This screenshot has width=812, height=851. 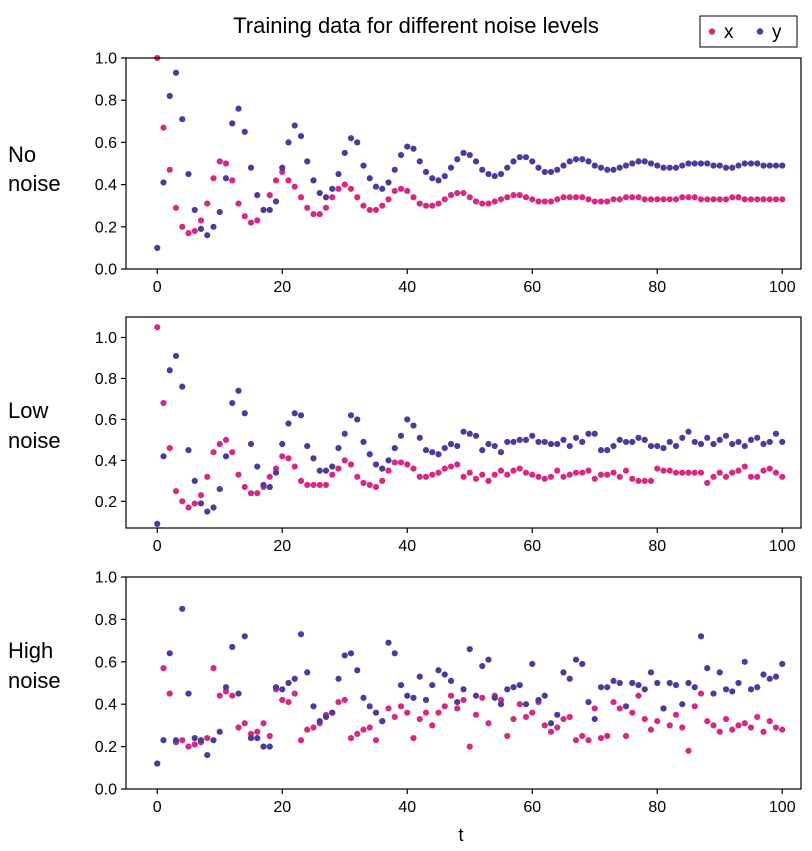 I want to click on x-tick-label: 80, so click(x=657, y=807).